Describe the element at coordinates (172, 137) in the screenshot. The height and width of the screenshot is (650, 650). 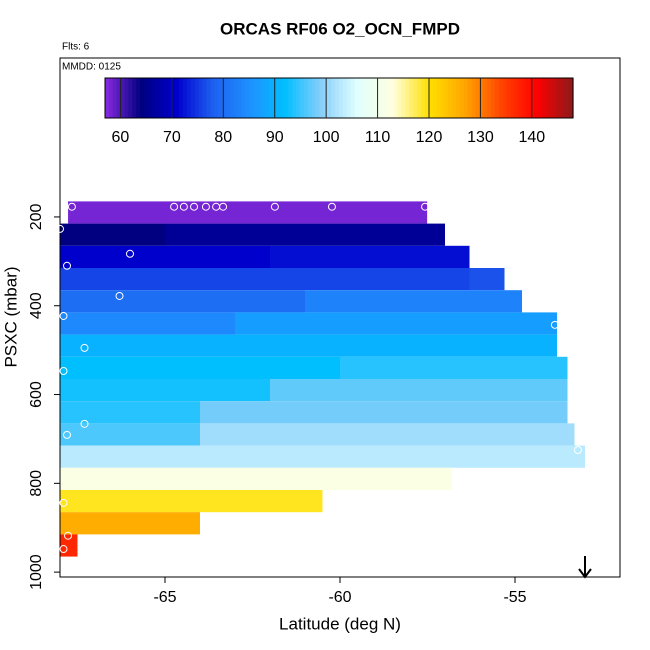
I see `colorbar-tick-label: 70` at that location.